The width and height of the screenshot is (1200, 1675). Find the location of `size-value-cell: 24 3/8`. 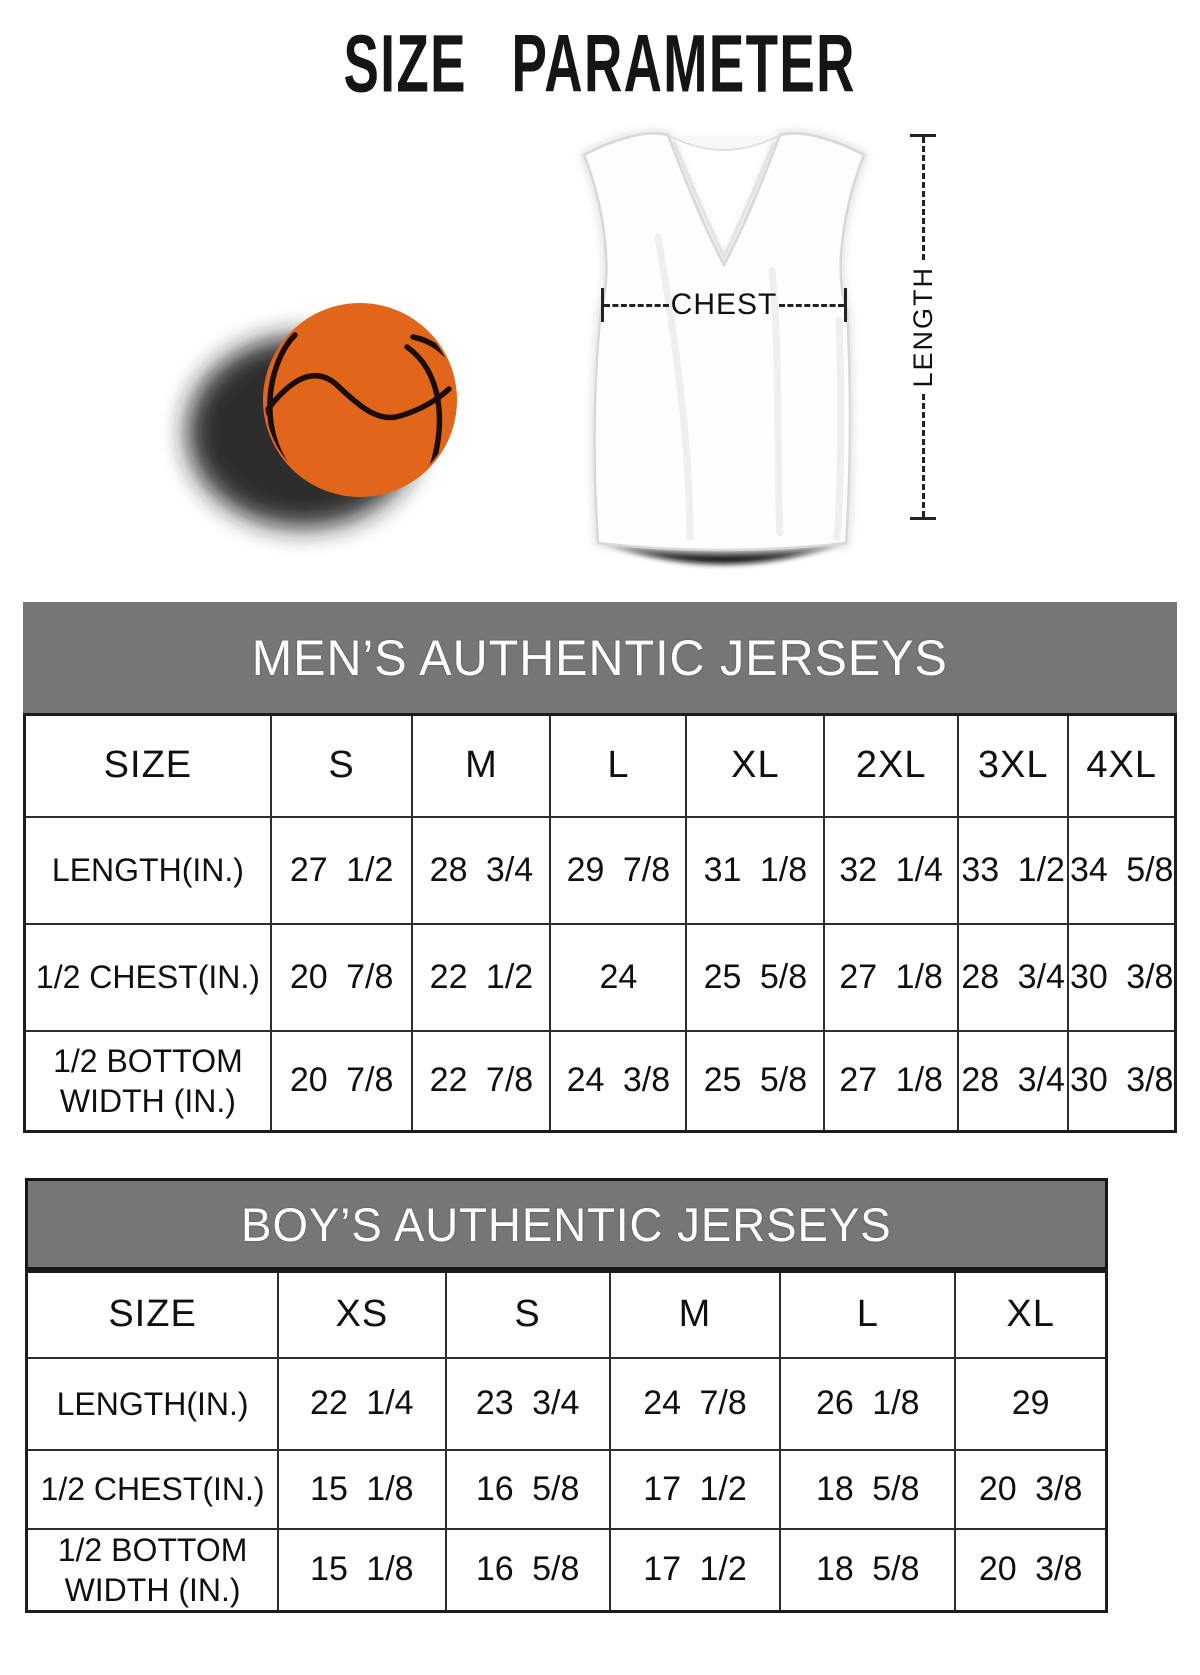

size-value-cell: 24 3/8 is located at coordinates (618, 1081).